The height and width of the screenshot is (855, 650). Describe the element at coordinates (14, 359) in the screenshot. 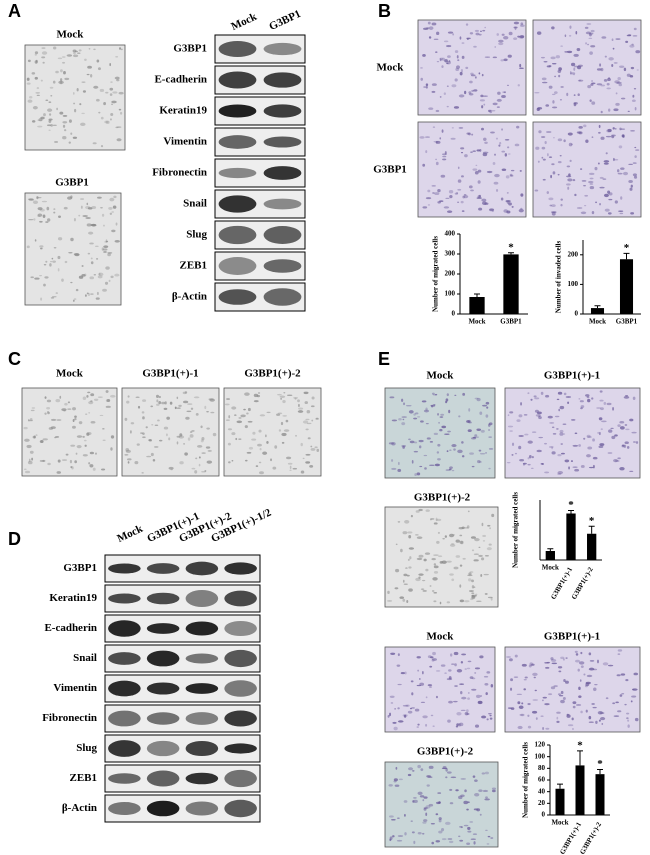

I see `label: C` at that location.